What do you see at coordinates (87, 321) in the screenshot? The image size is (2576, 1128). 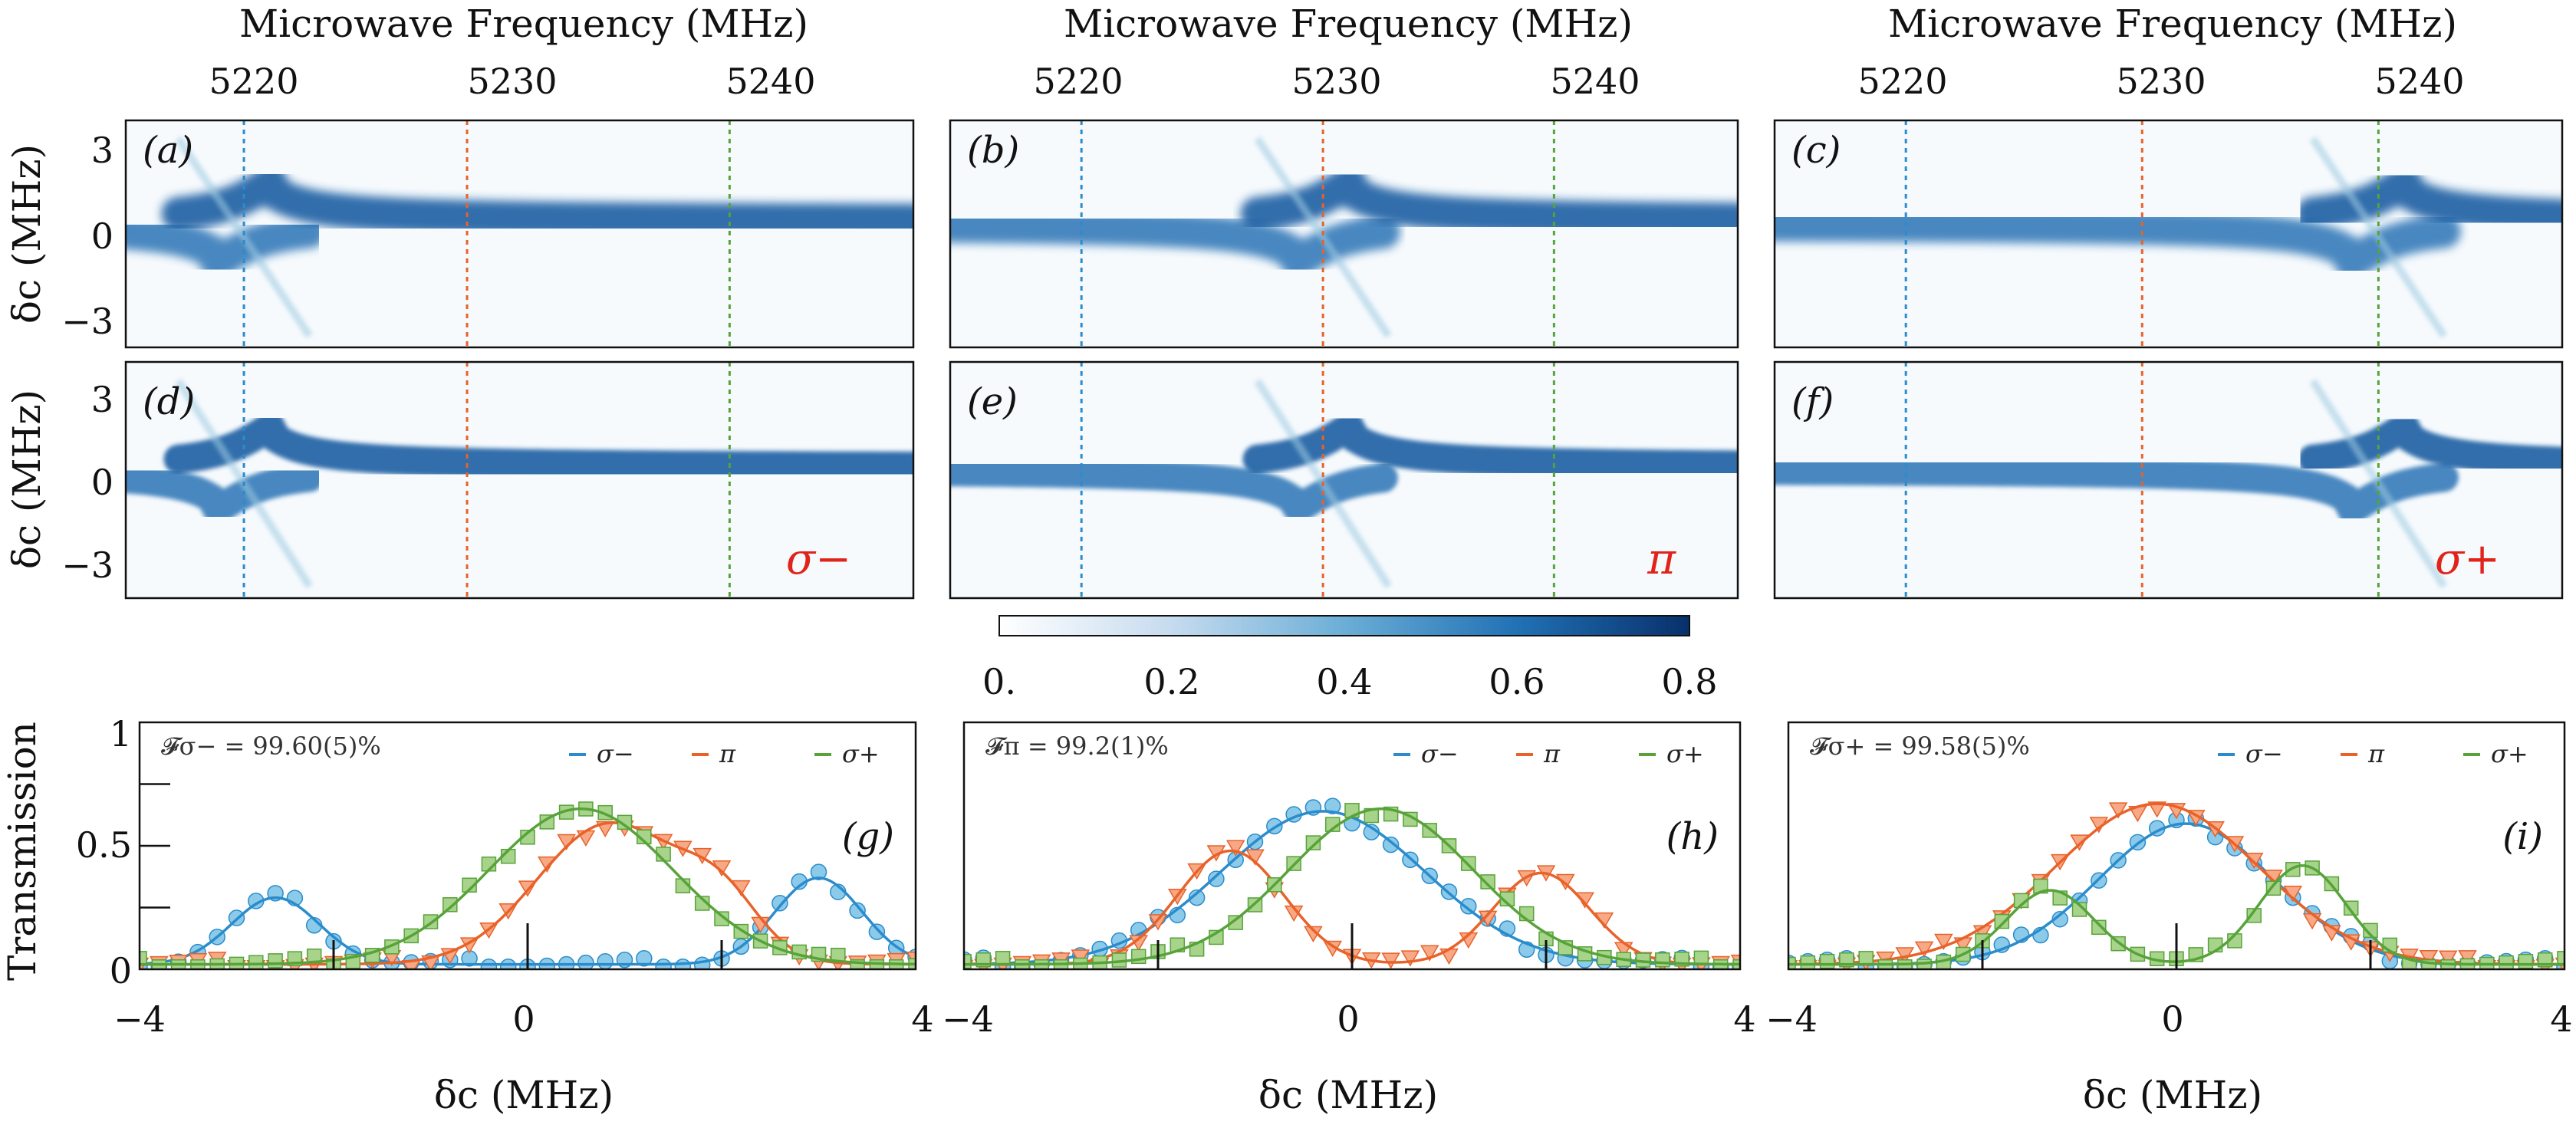 I see `ytick-m3-row1: −3` at bounding box center [87, 321].